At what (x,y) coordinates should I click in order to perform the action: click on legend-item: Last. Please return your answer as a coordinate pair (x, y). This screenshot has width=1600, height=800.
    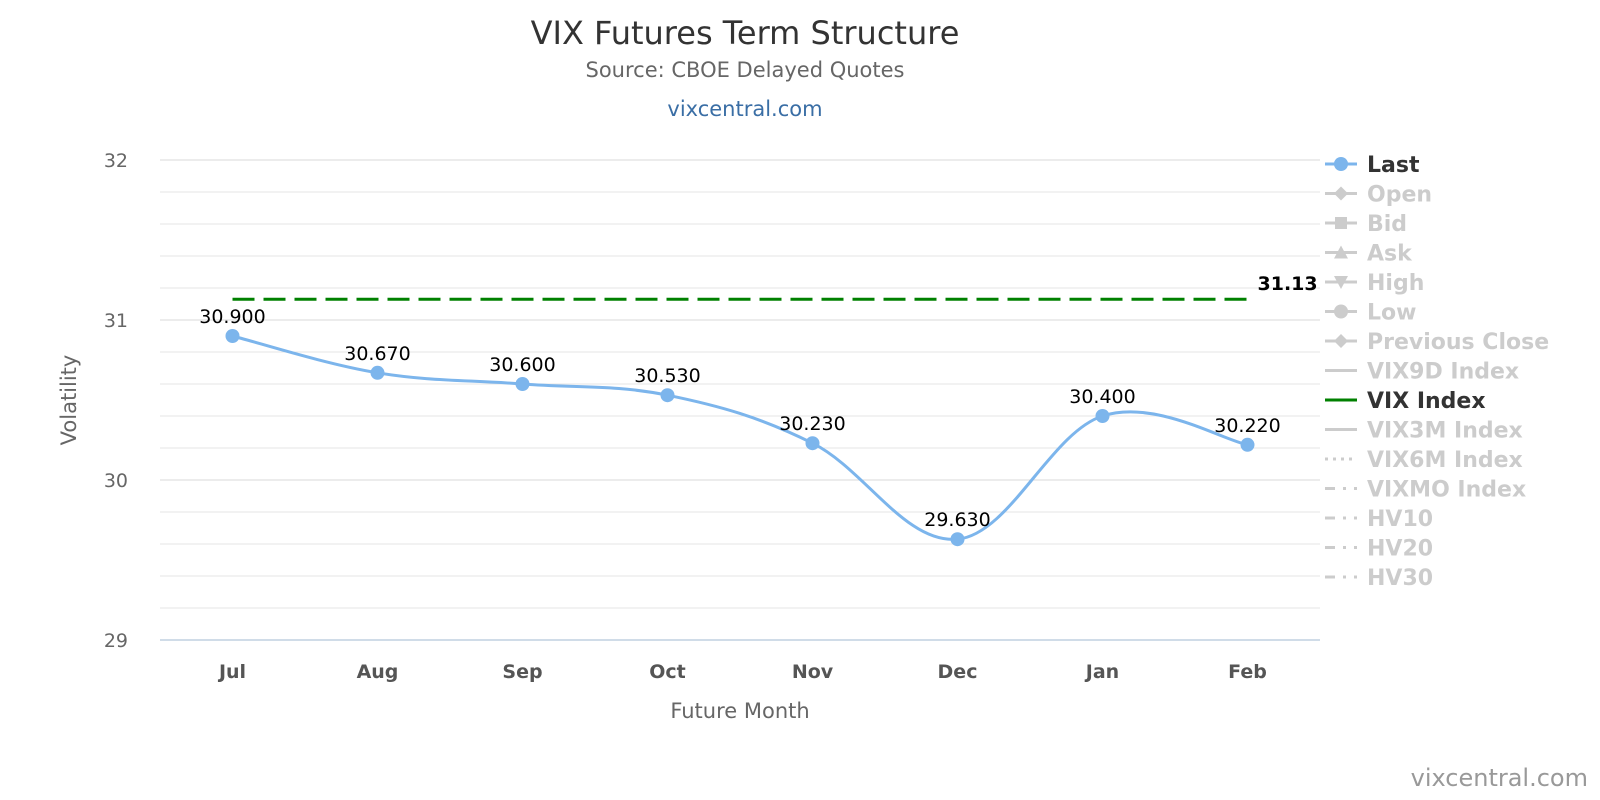
    Looking at the image, I should click on (1372, 165).